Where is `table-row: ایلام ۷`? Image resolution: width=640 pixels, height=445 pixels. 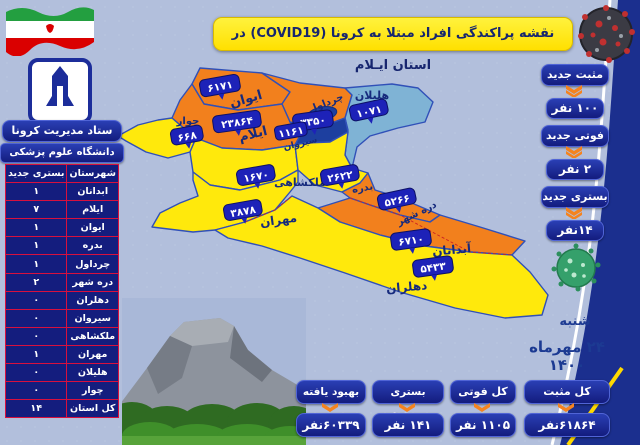
table-row: ایلام ۷ is located at coordinates (61, 210).